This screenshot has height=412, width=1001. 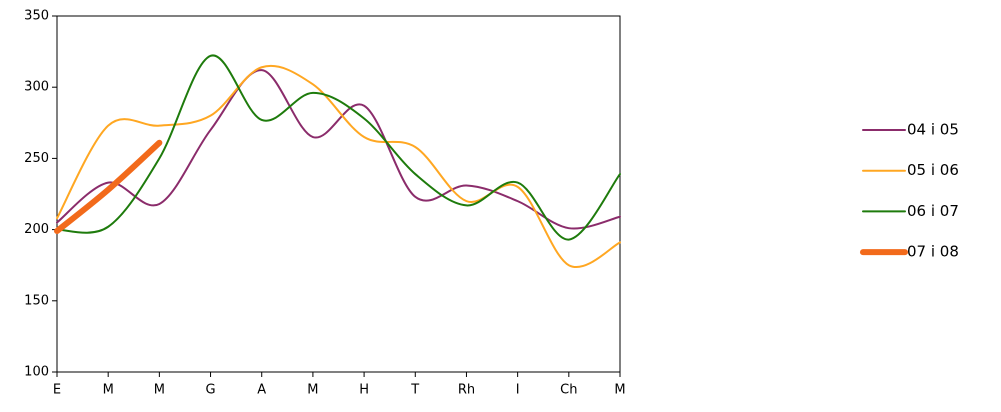 I want to click on y-tick-label: 300, so click(x=36, y=87).